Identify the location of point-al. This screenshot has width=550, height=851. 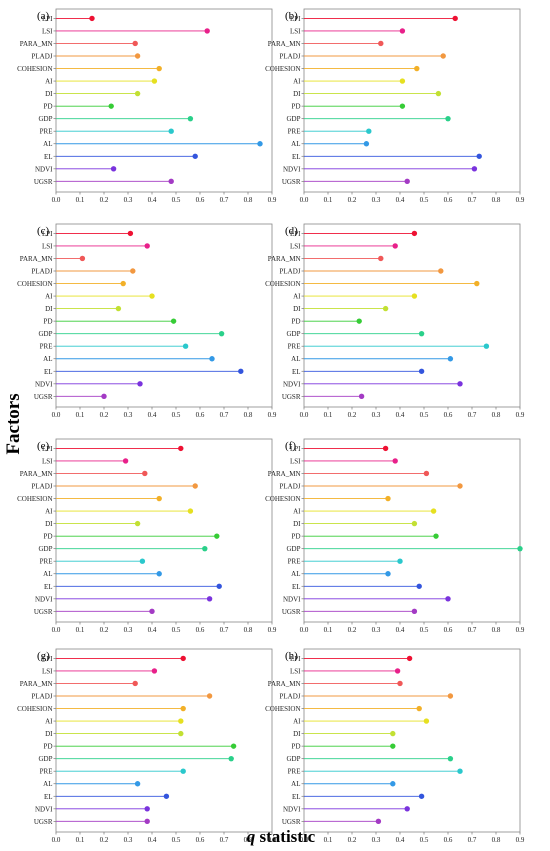
(212, 359).